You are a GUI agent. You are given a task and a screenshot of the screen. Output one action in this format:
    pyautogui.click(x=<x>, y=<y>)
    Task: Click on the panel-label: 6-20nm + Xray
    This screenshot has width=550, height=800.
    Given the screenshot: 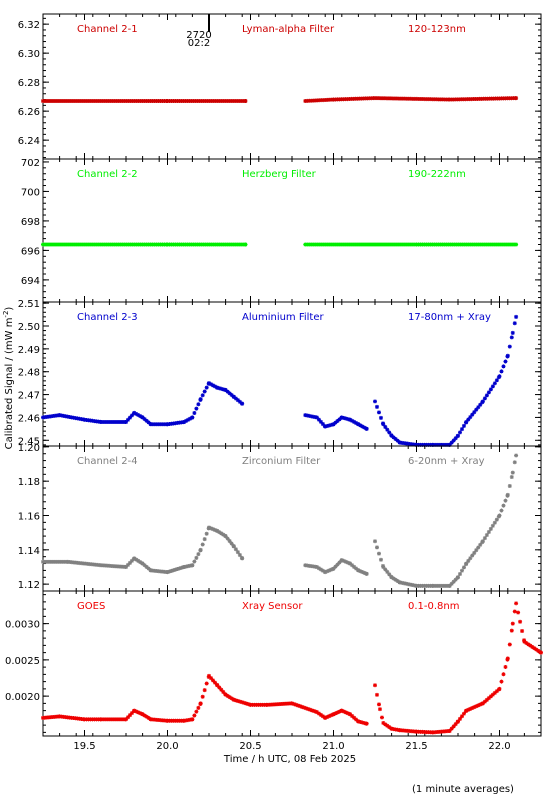 What is the action you would take?
    pyautogui.click(x=446, y=461)
    